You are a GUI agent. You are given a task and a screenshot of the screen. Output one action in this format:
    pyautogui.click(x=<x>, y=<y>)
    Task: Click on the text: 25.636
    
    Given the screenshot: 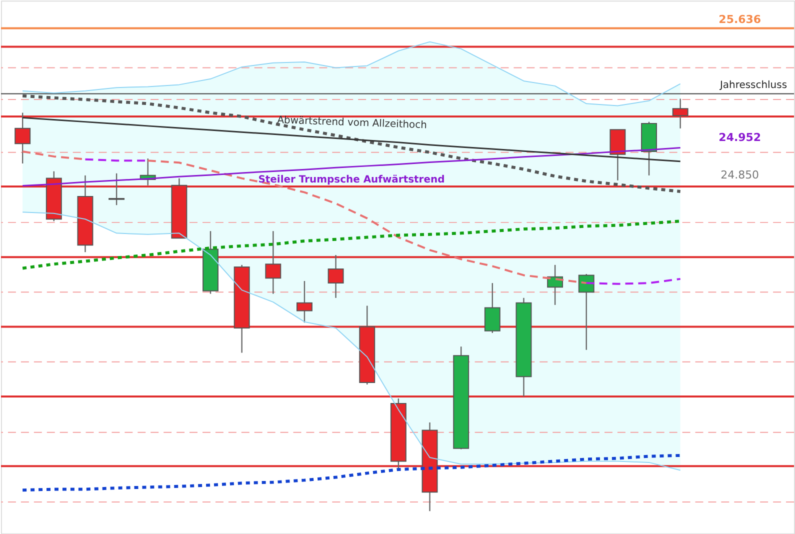 What is the action you would take?
    pyautogui.click(x=740, y=19)
    